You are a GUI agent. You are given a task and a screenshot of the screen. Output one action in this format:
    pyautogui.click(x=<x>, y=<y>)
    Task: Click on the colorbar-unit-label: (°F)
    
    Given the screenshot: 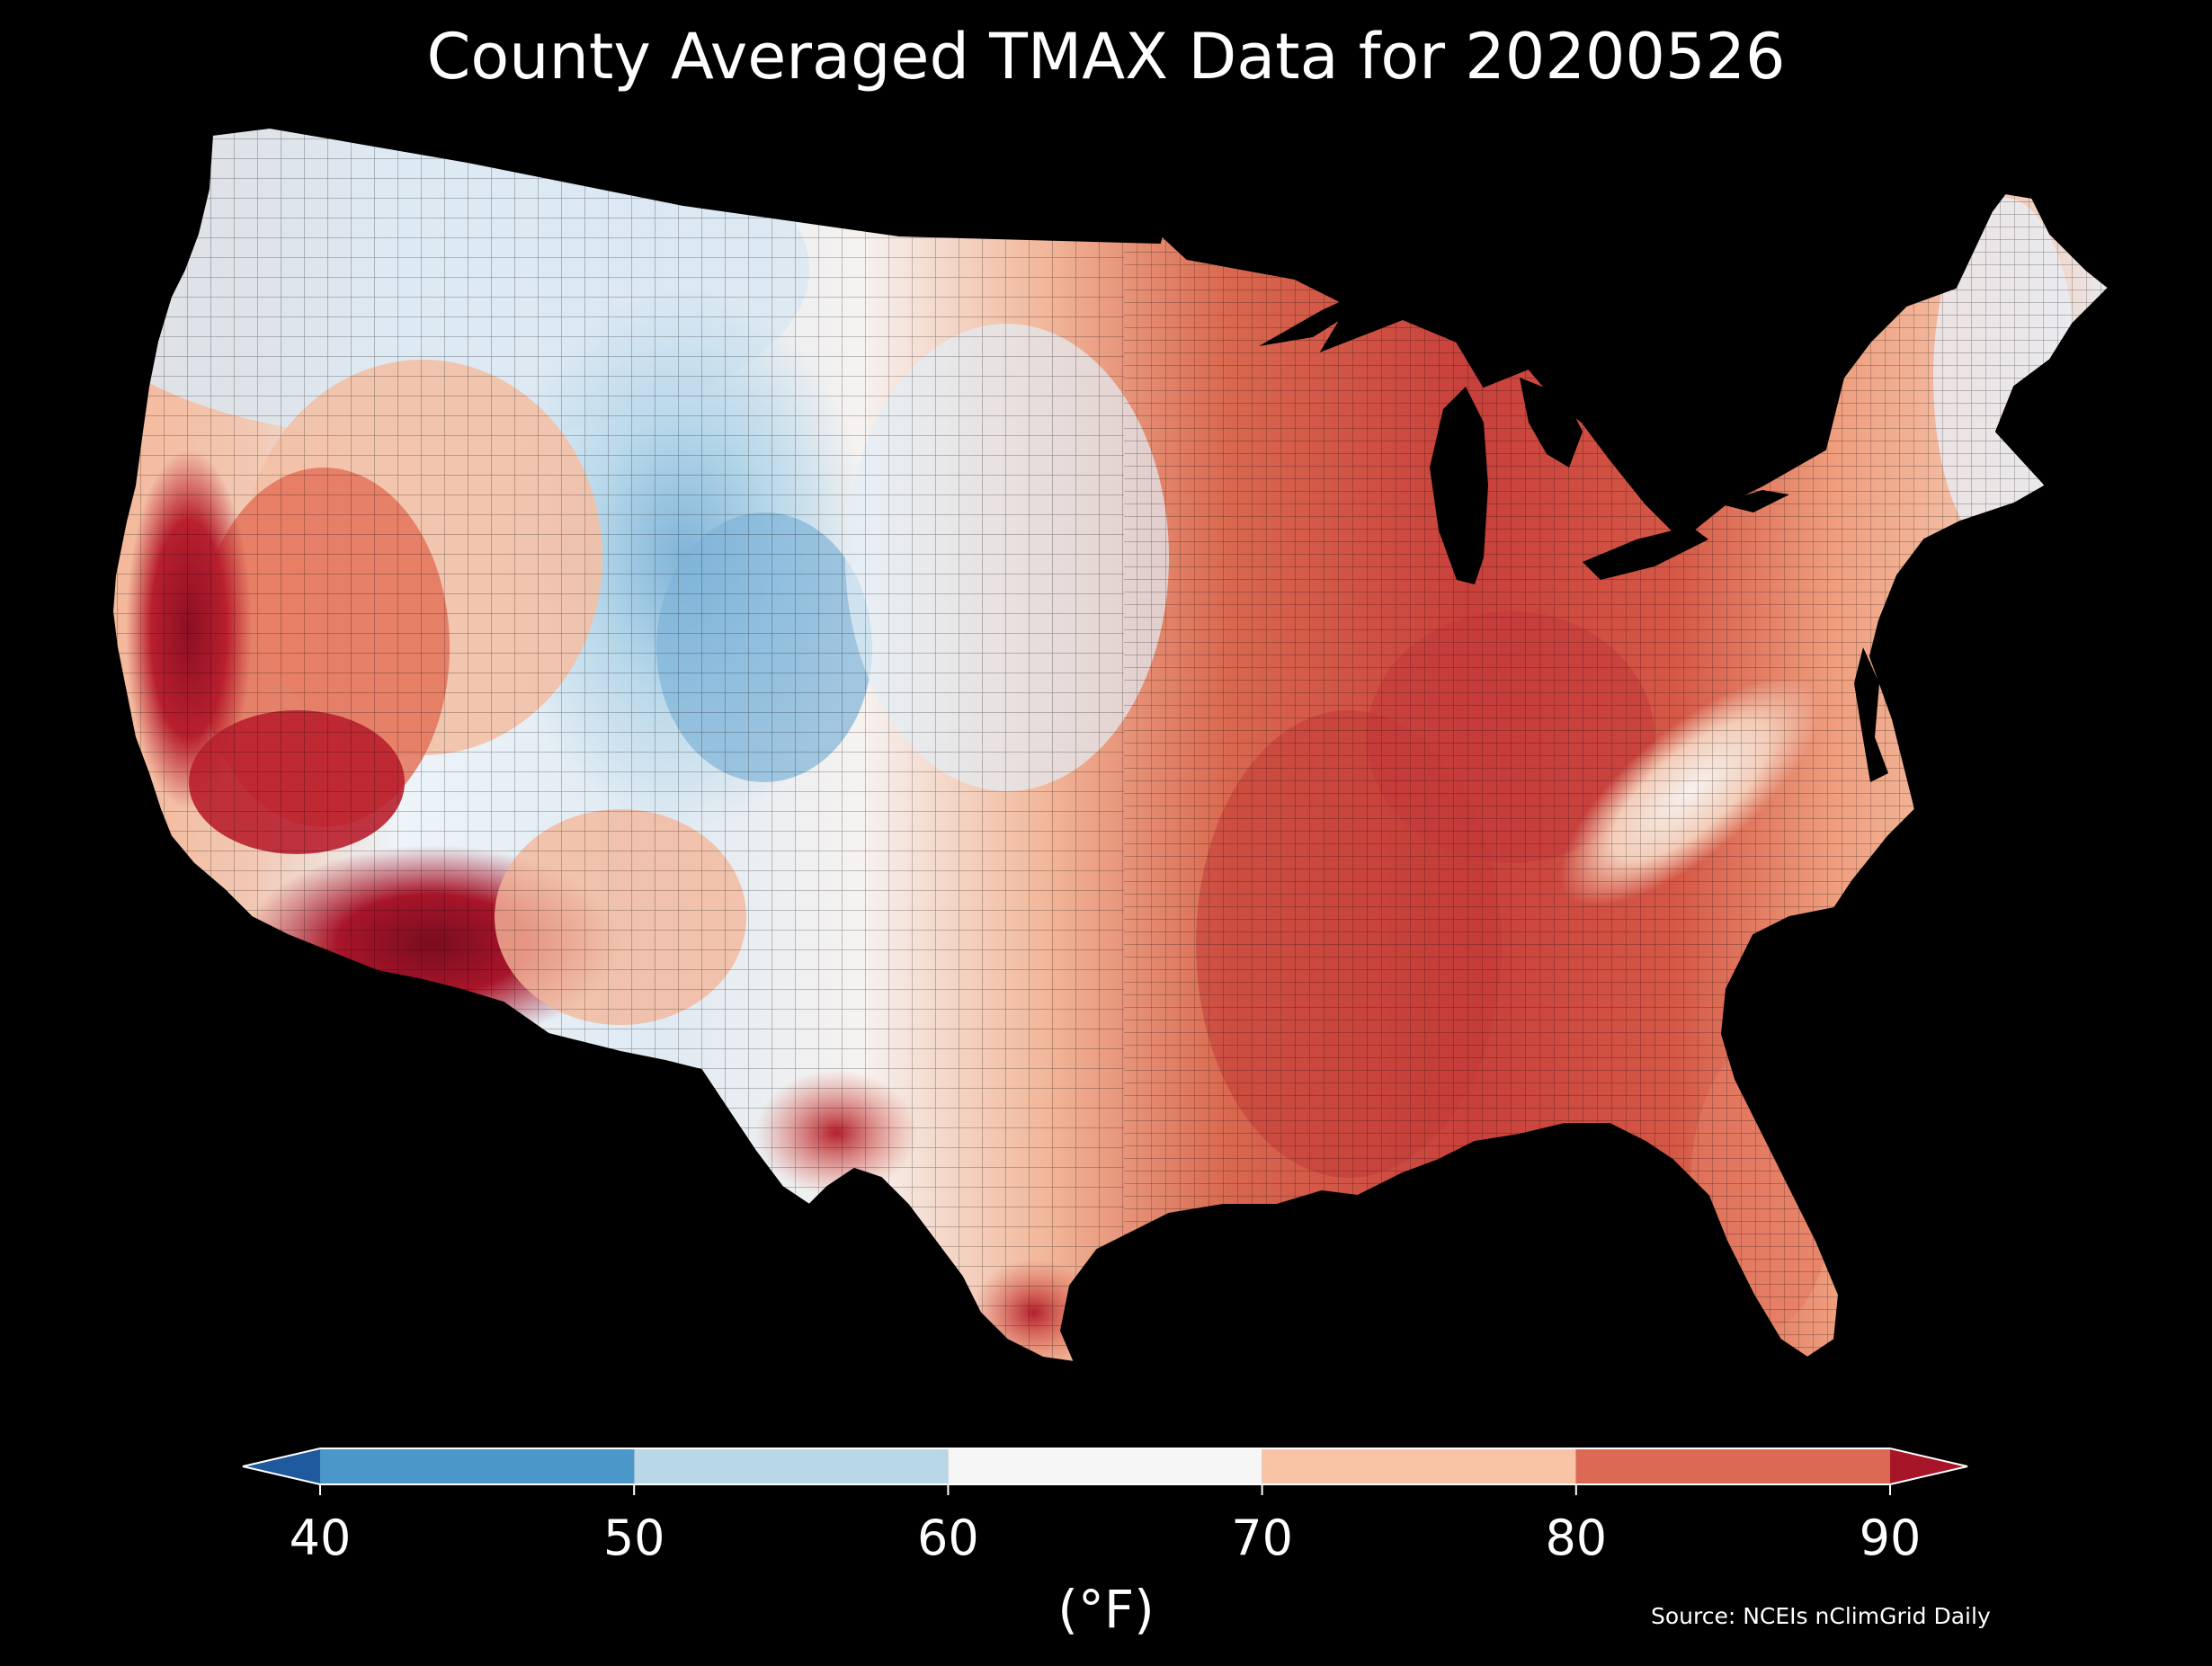 What is the action you would take?
    pyautogui.click(x=1106, y=1610)
    